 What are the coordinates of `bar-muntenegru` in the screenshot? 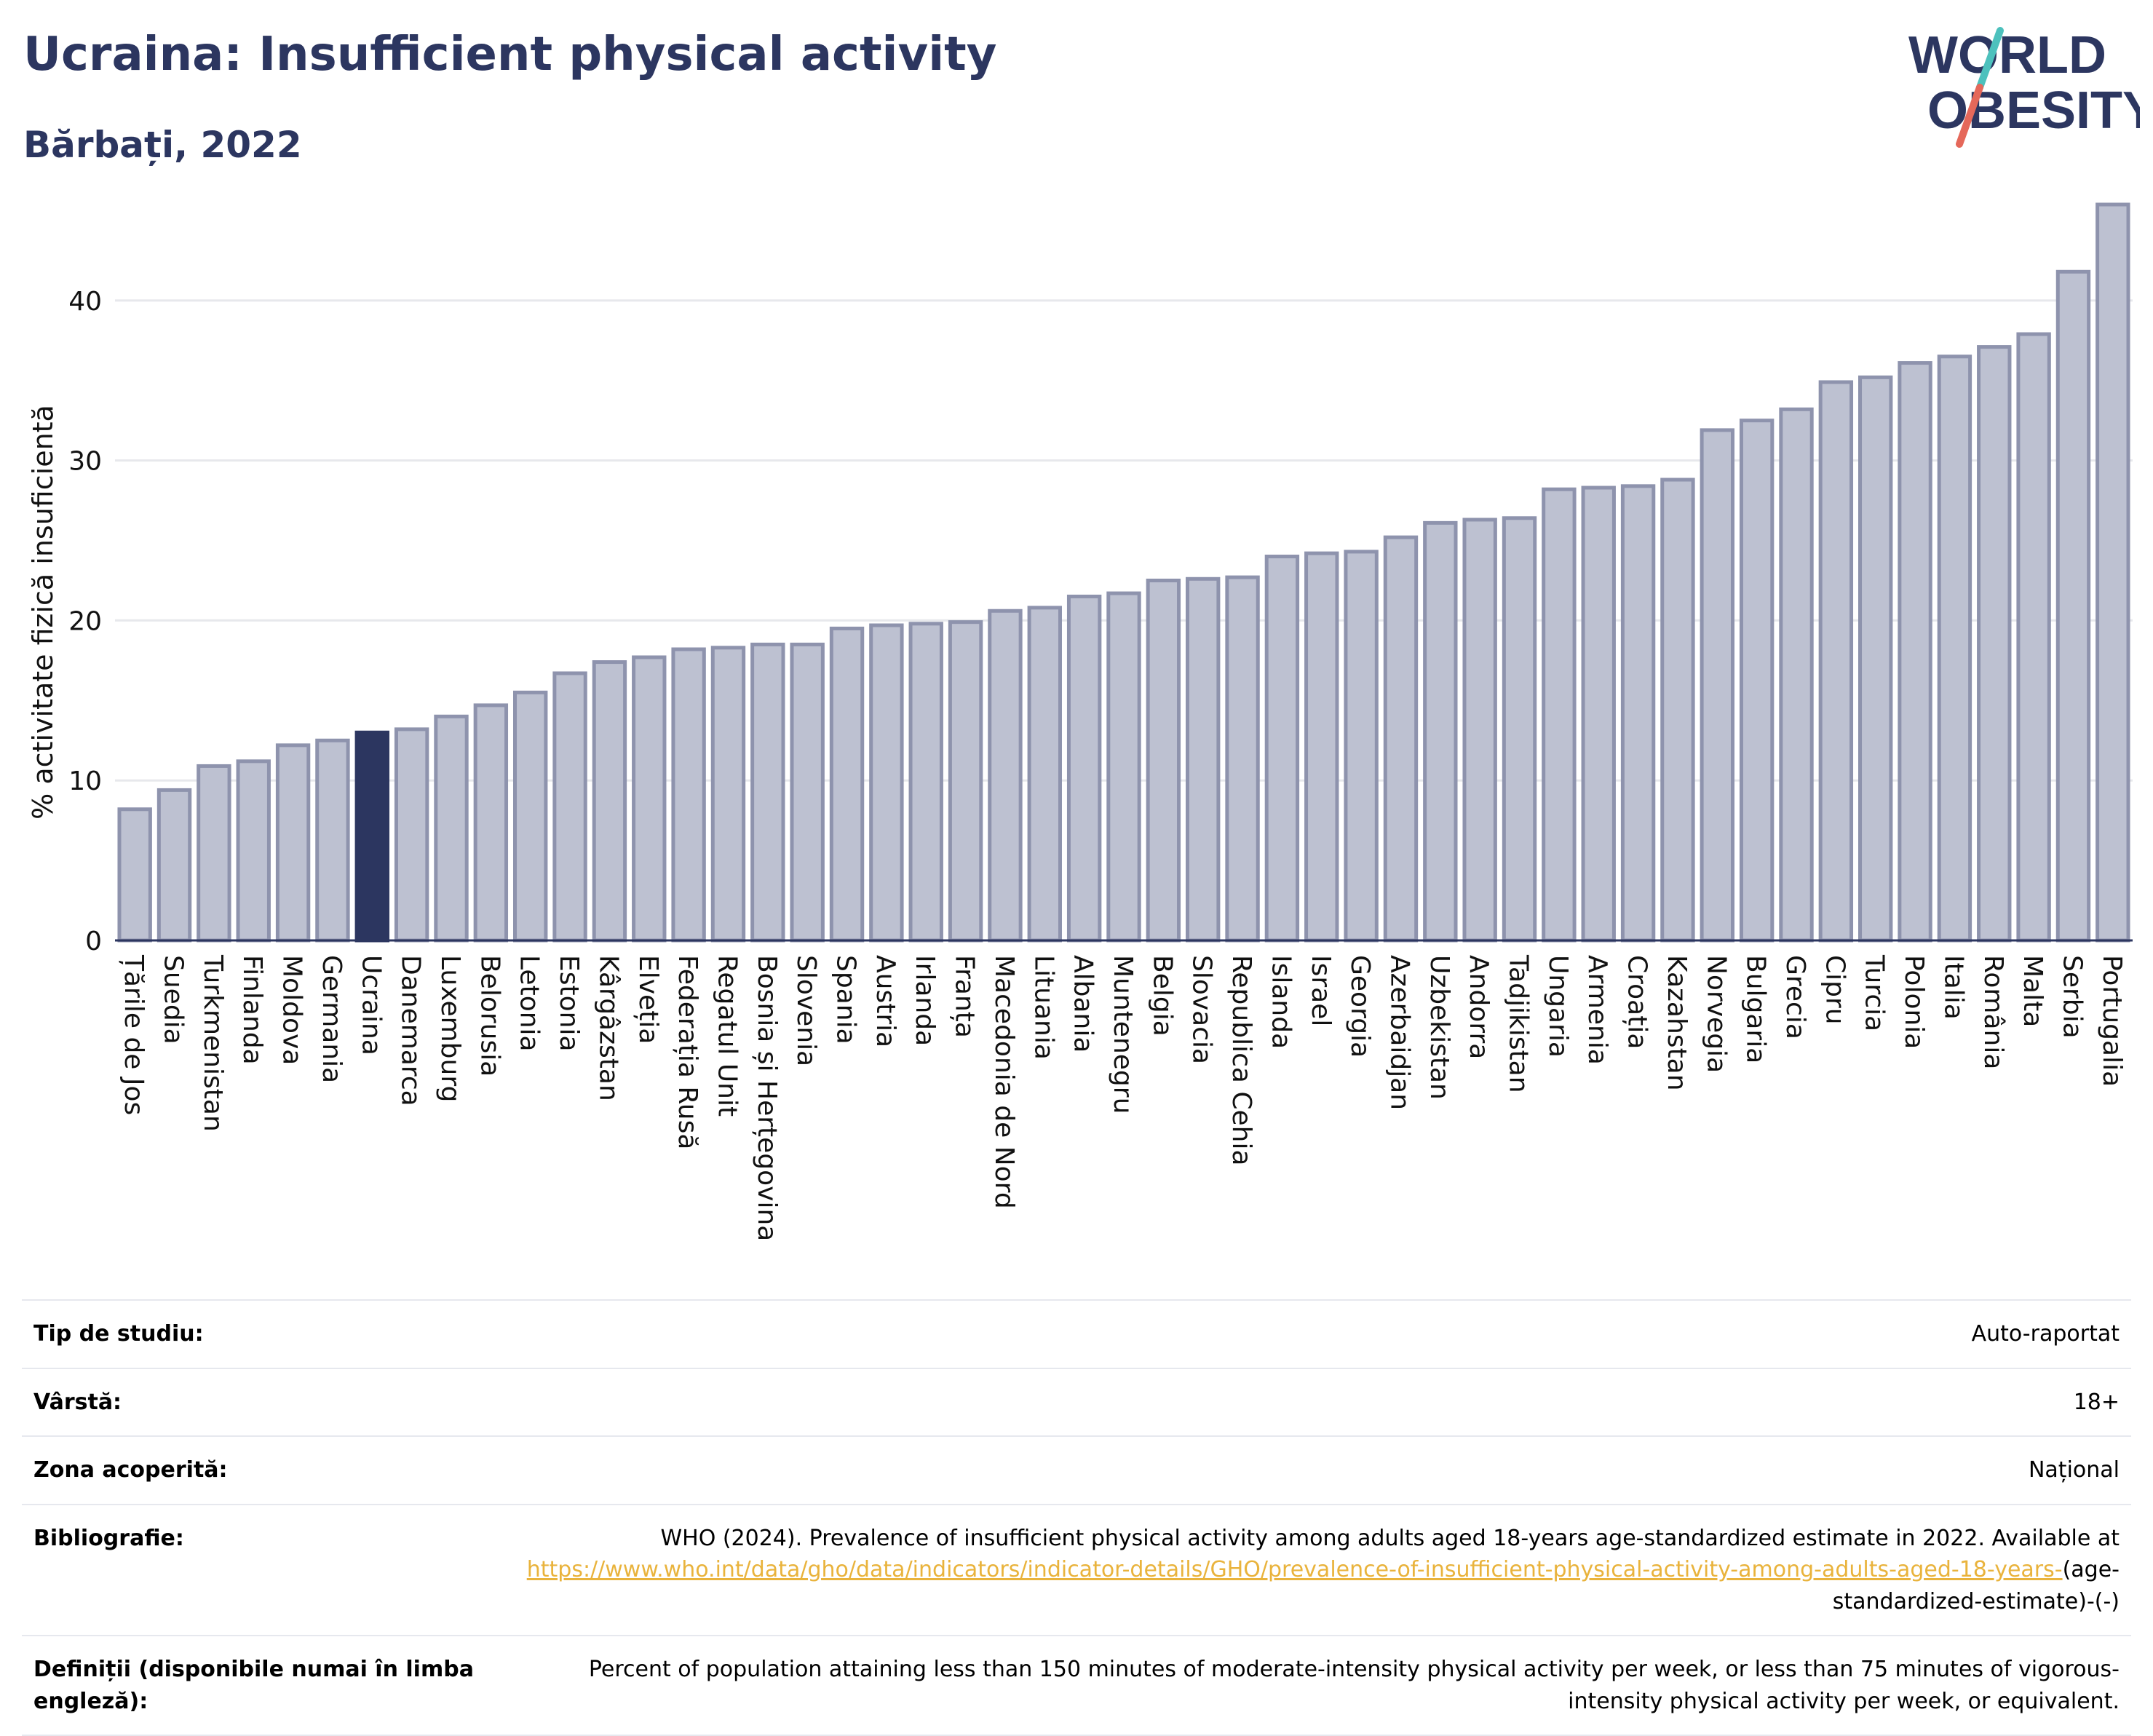 It's located at (1123, 767).